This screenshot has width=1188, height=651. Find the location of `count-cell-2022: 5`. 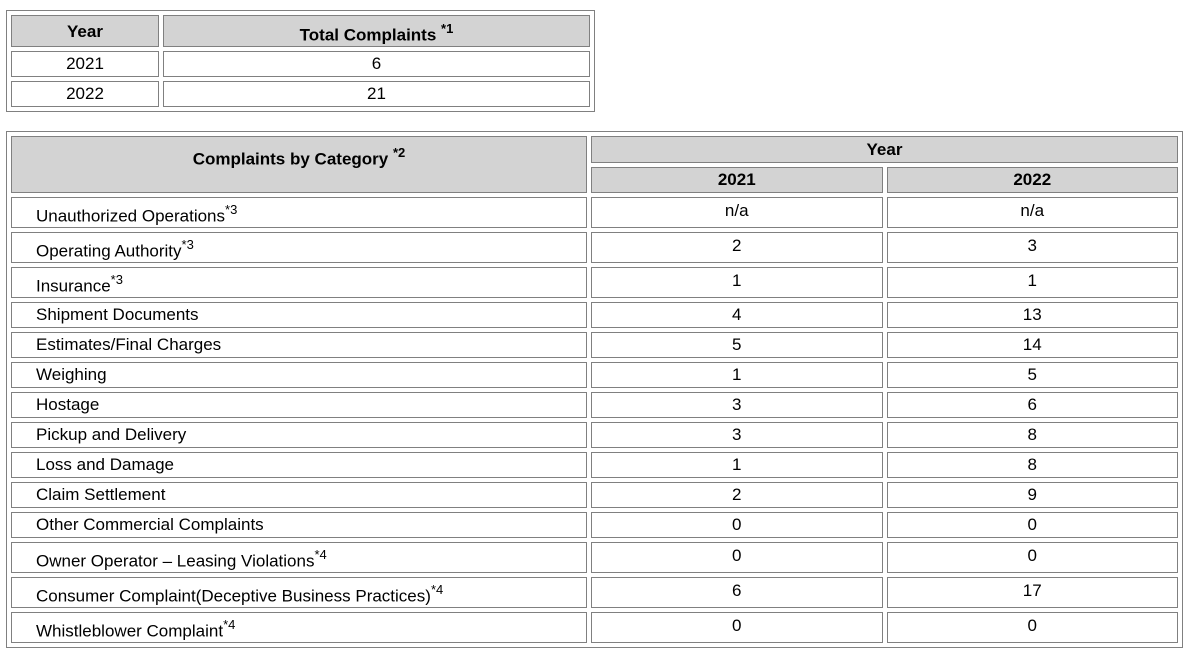

count-cell-2022: 5 is located at coordinates (1032, 375).